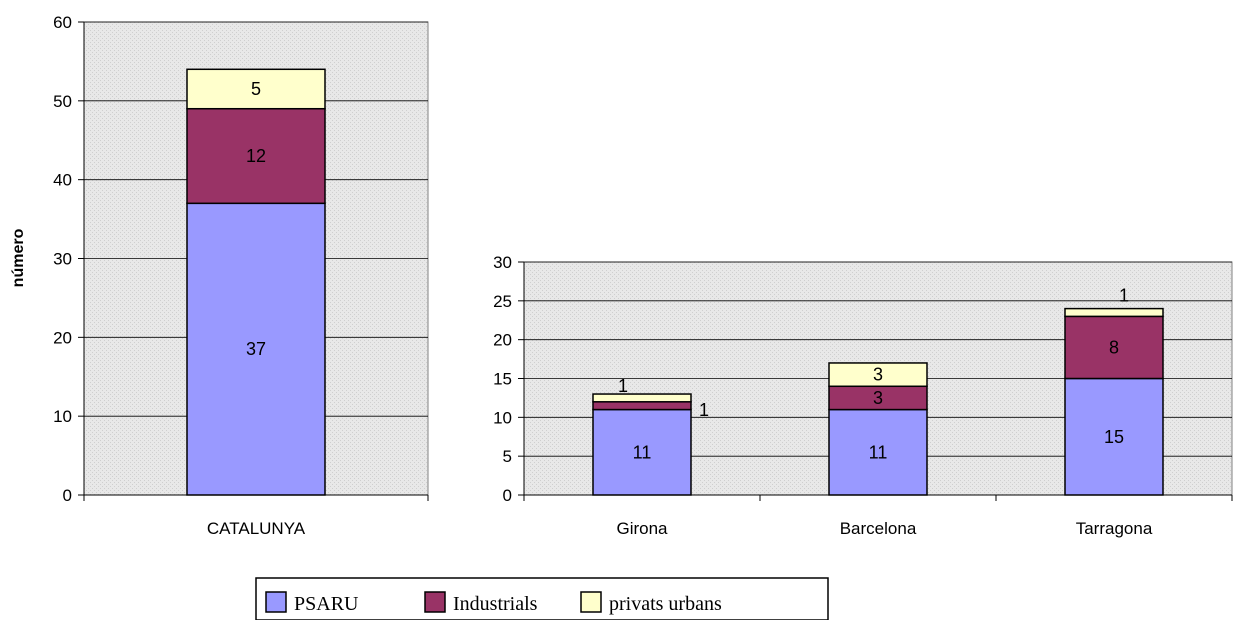  Describe the element at coordinates (62, 416) in the screenshot. I see `left-ytick-label: 10` at that location.